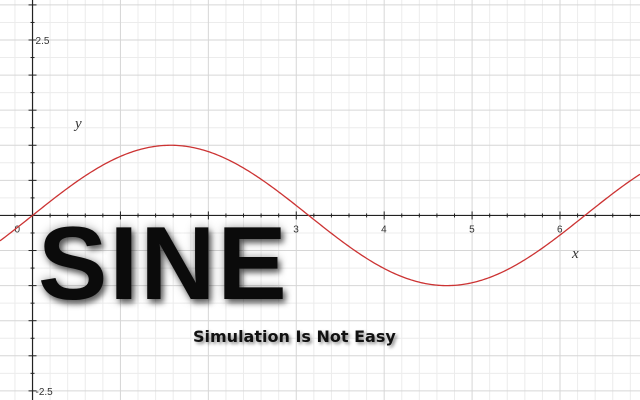 Image resolution: width=640 pixels, height=400 pixels. What do you see at coordinates (18, 229) in the screenshot?
I see `origin-label: 0` at bounding box center [18, 229].